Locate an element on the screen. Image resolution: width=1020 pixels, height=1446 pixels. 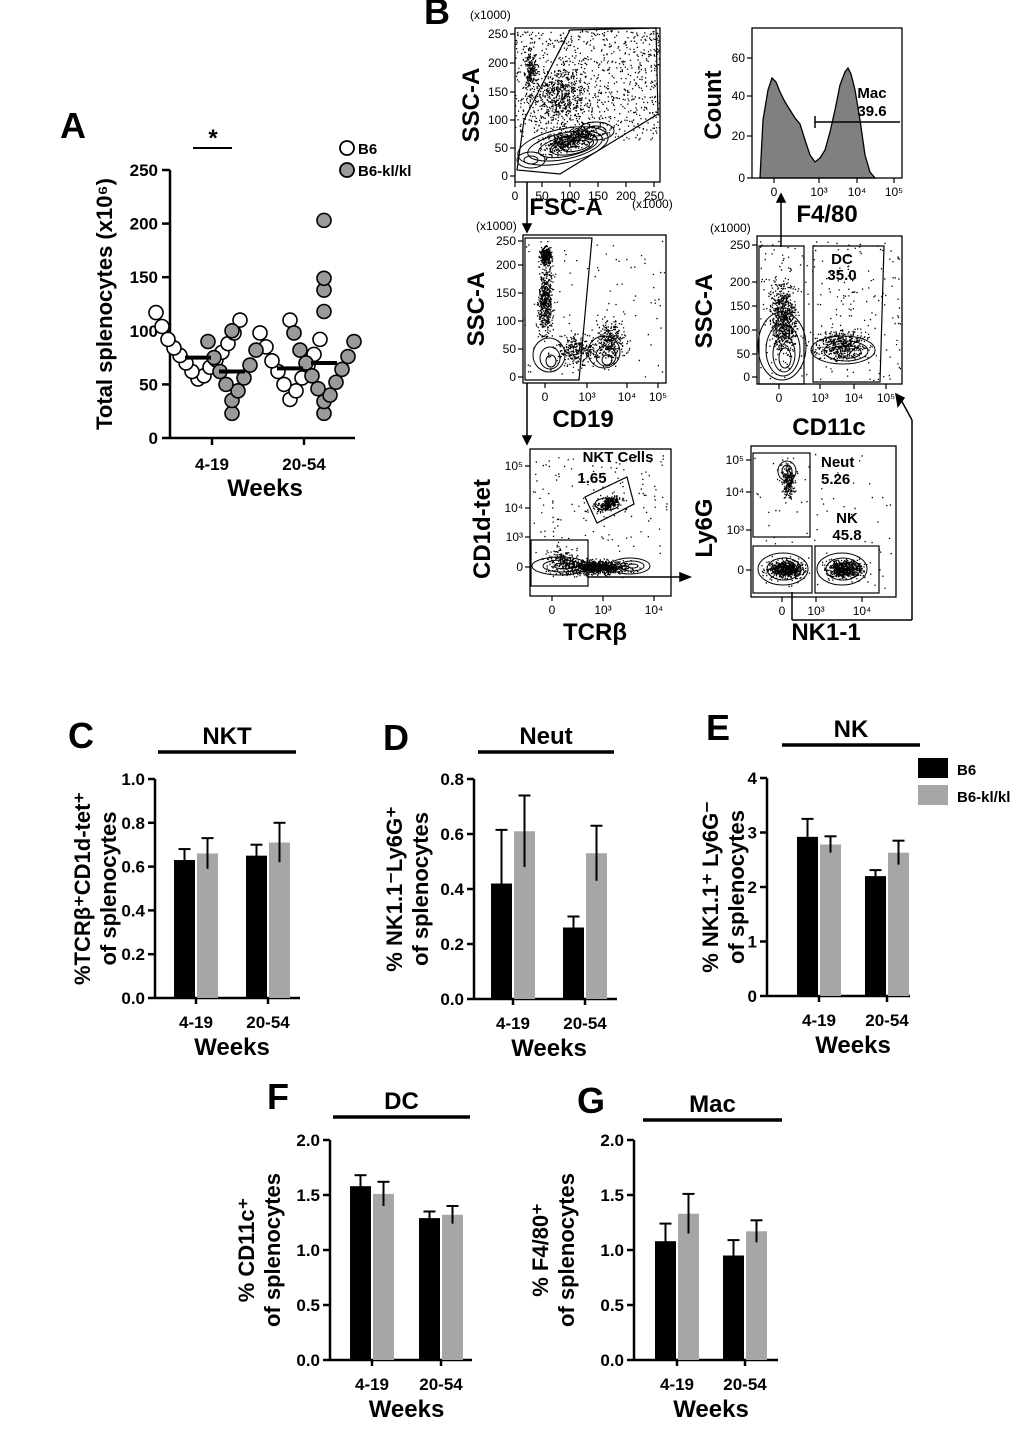
chart-title: Neut is located at coordinates (545, 736).